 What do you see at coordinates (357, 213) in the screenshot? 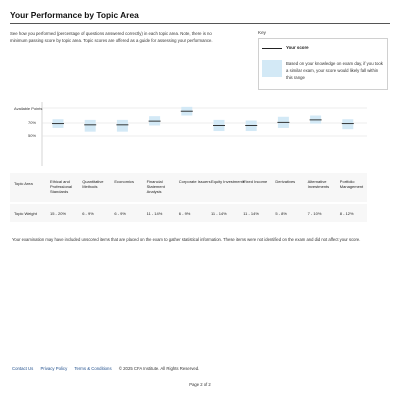
I see `topic-weight: 8 - 12%` at bounding box center [357, 213].